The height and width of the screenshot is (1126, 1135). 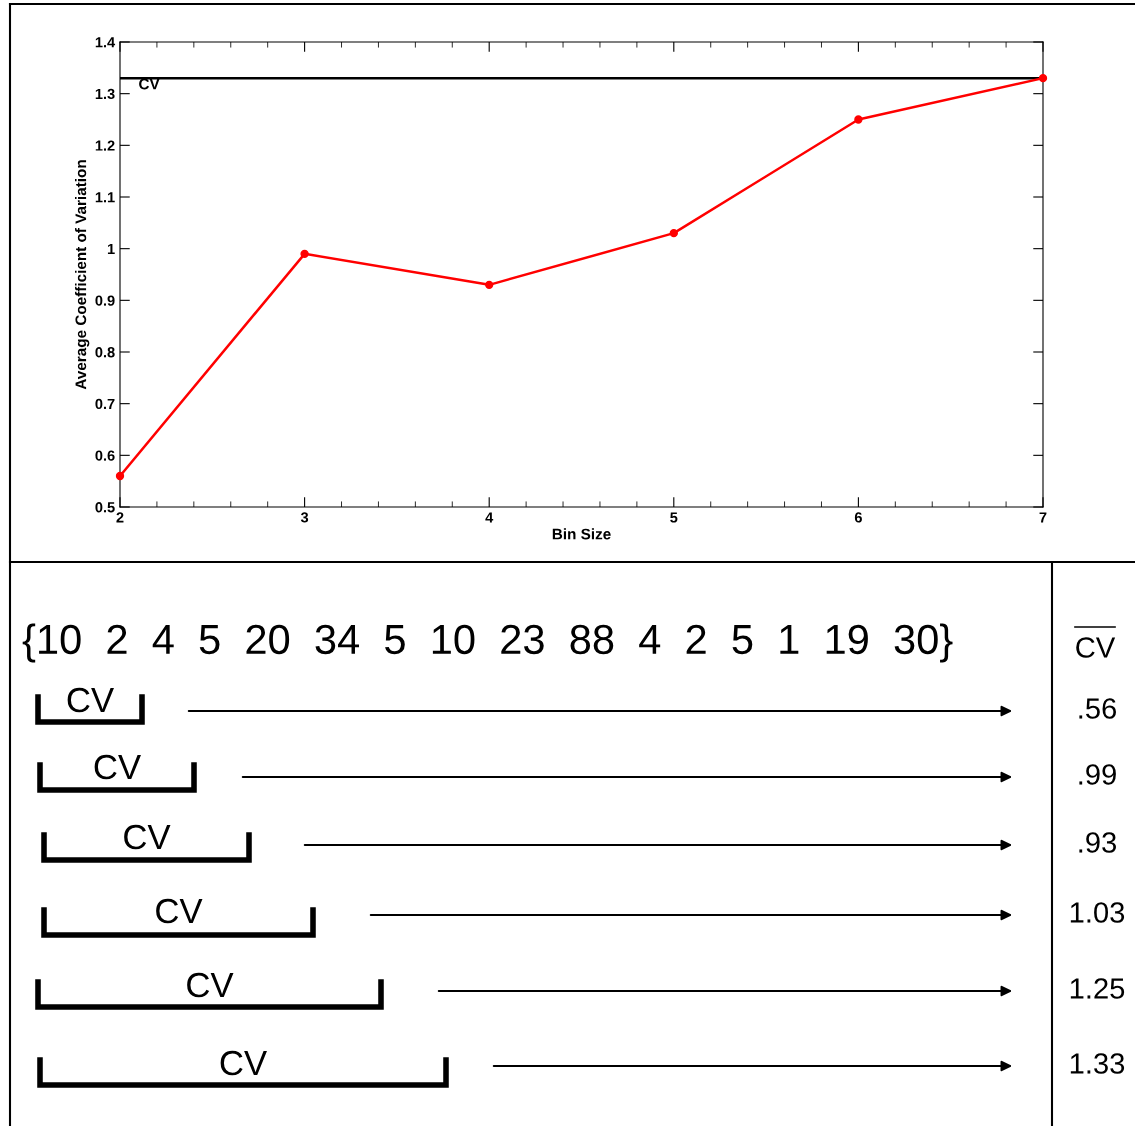 What do you see at coordinates (1097, 774) in the screenshot?
I see `text: .99` at bounding box center [1097, 774].